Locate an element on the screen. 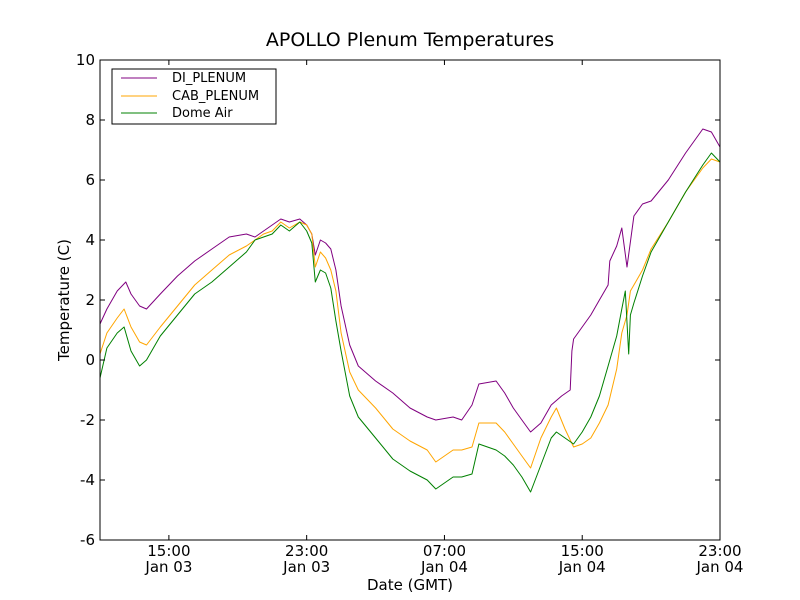 Image resolution: width=800 pixels, height=600 pixels. legend: DI_PLENUM CAB_PLENUM Dome Air is located at coordinates (194, 96).